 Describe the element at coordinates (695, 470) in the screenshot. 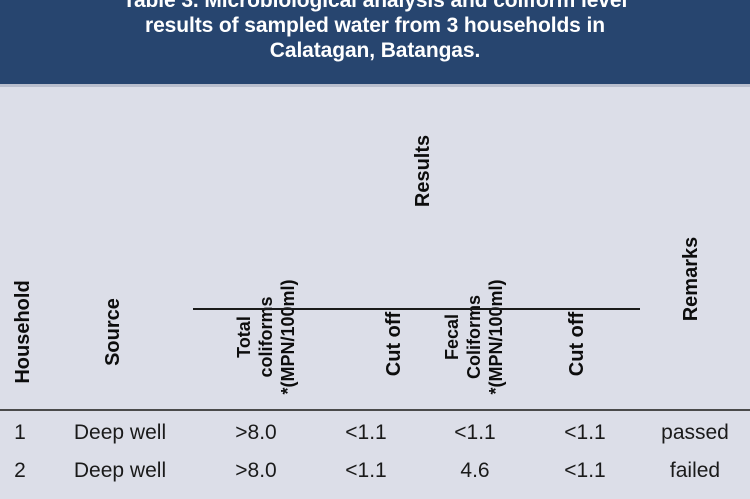

I see `cell-remarks: failed` at that location.